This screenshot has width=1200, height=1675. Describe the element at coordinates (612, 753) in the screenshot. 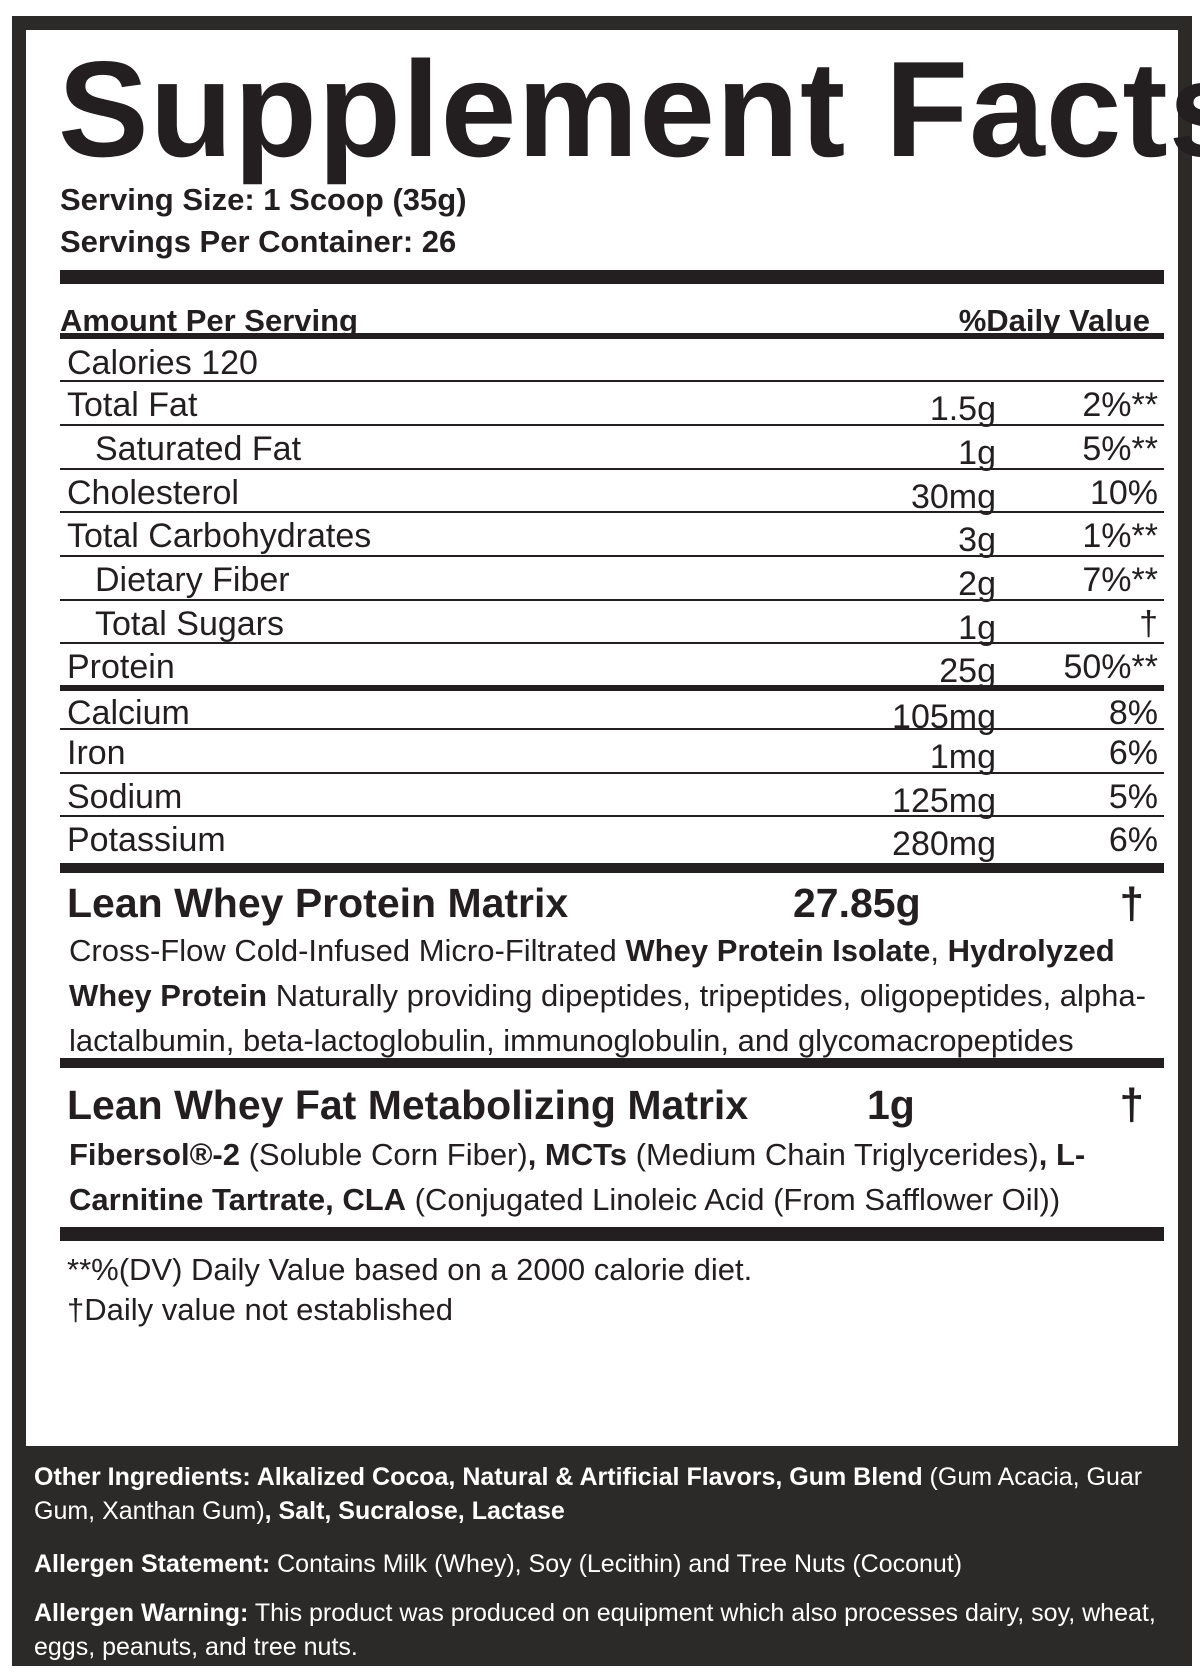

I see `mineral-row: Iron 1mg 6%` at that location.